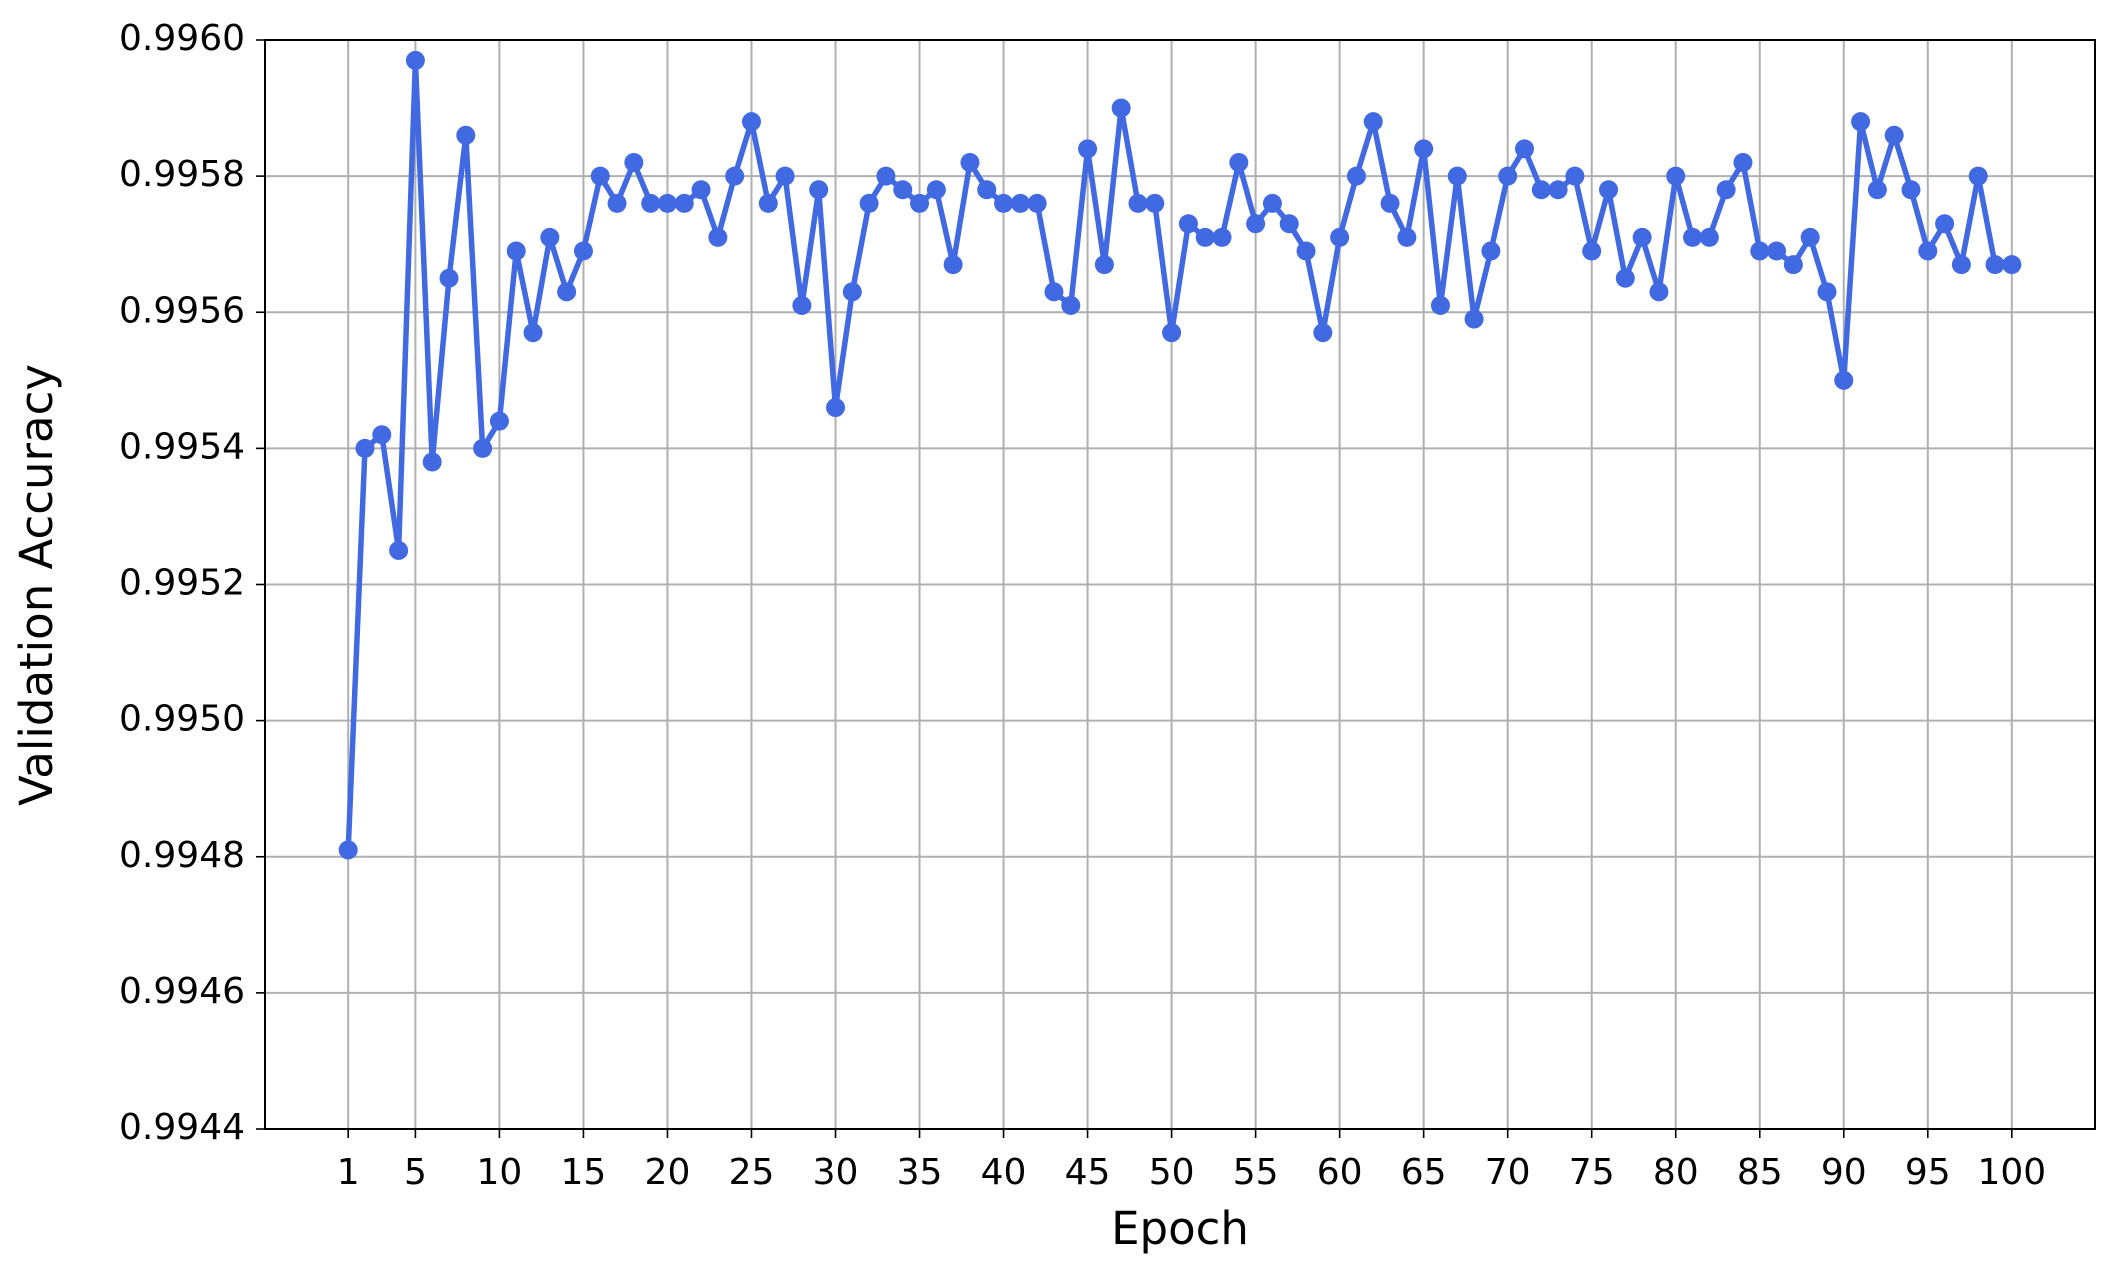  What do you see at coordinates (836, 1172) in the screenshot?
I see `x-tick-label: 30` at bounding box center [836, 1172].